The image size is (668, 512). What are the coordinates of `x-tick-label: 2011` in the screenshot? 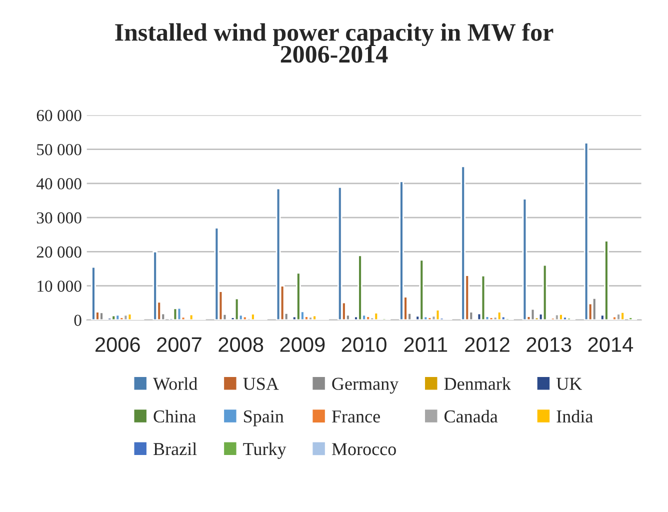 It's located at (426, 344).